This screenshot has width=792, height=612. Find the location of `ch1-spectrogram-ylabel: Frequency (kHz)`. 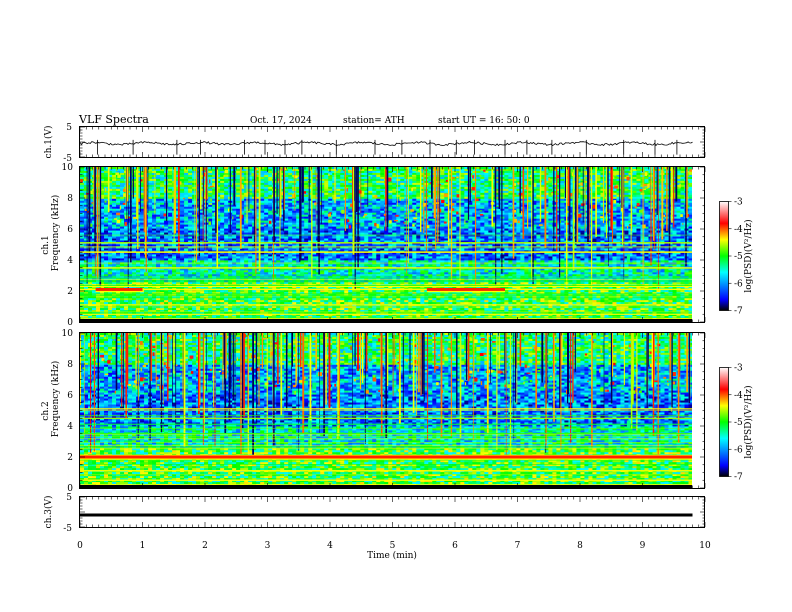

ch1-spectrogram-ylabel: Frequency (kHz) is located at coordinates (55, 233).